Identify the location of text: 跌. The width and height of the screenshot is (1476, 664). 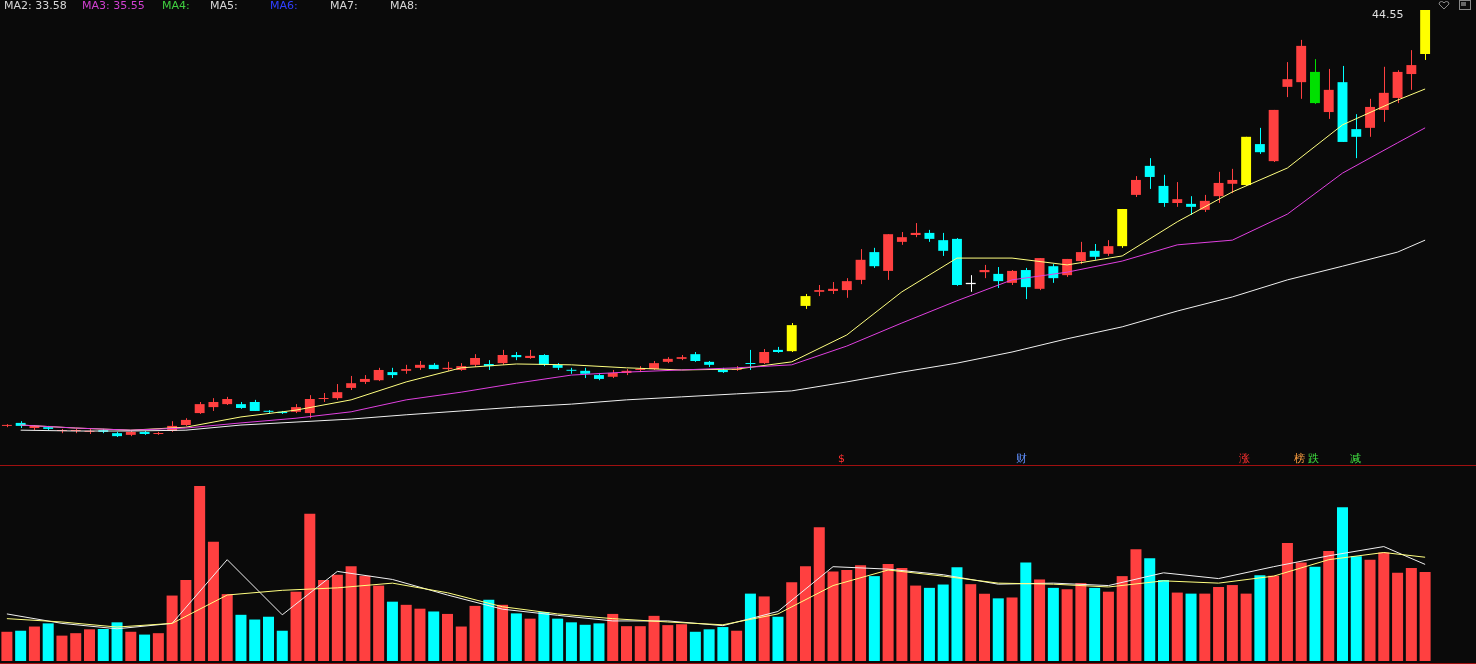
(1313, 458).